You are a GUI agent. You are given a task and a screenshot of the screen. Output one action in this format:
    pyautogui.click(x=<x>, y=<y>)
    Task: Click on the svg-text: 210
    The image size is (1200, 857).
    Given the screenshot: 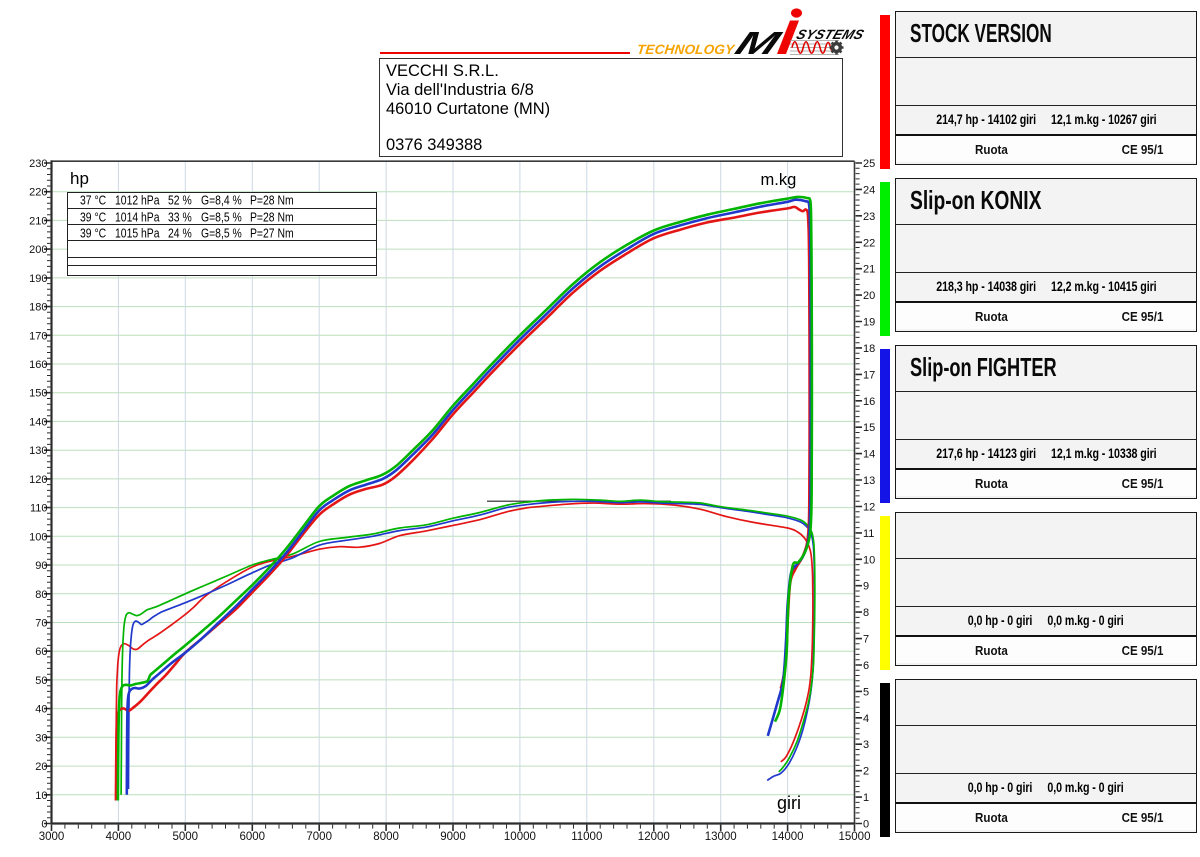 What is the action you would take?
    pyautogui.click(x=38, y=221)
    